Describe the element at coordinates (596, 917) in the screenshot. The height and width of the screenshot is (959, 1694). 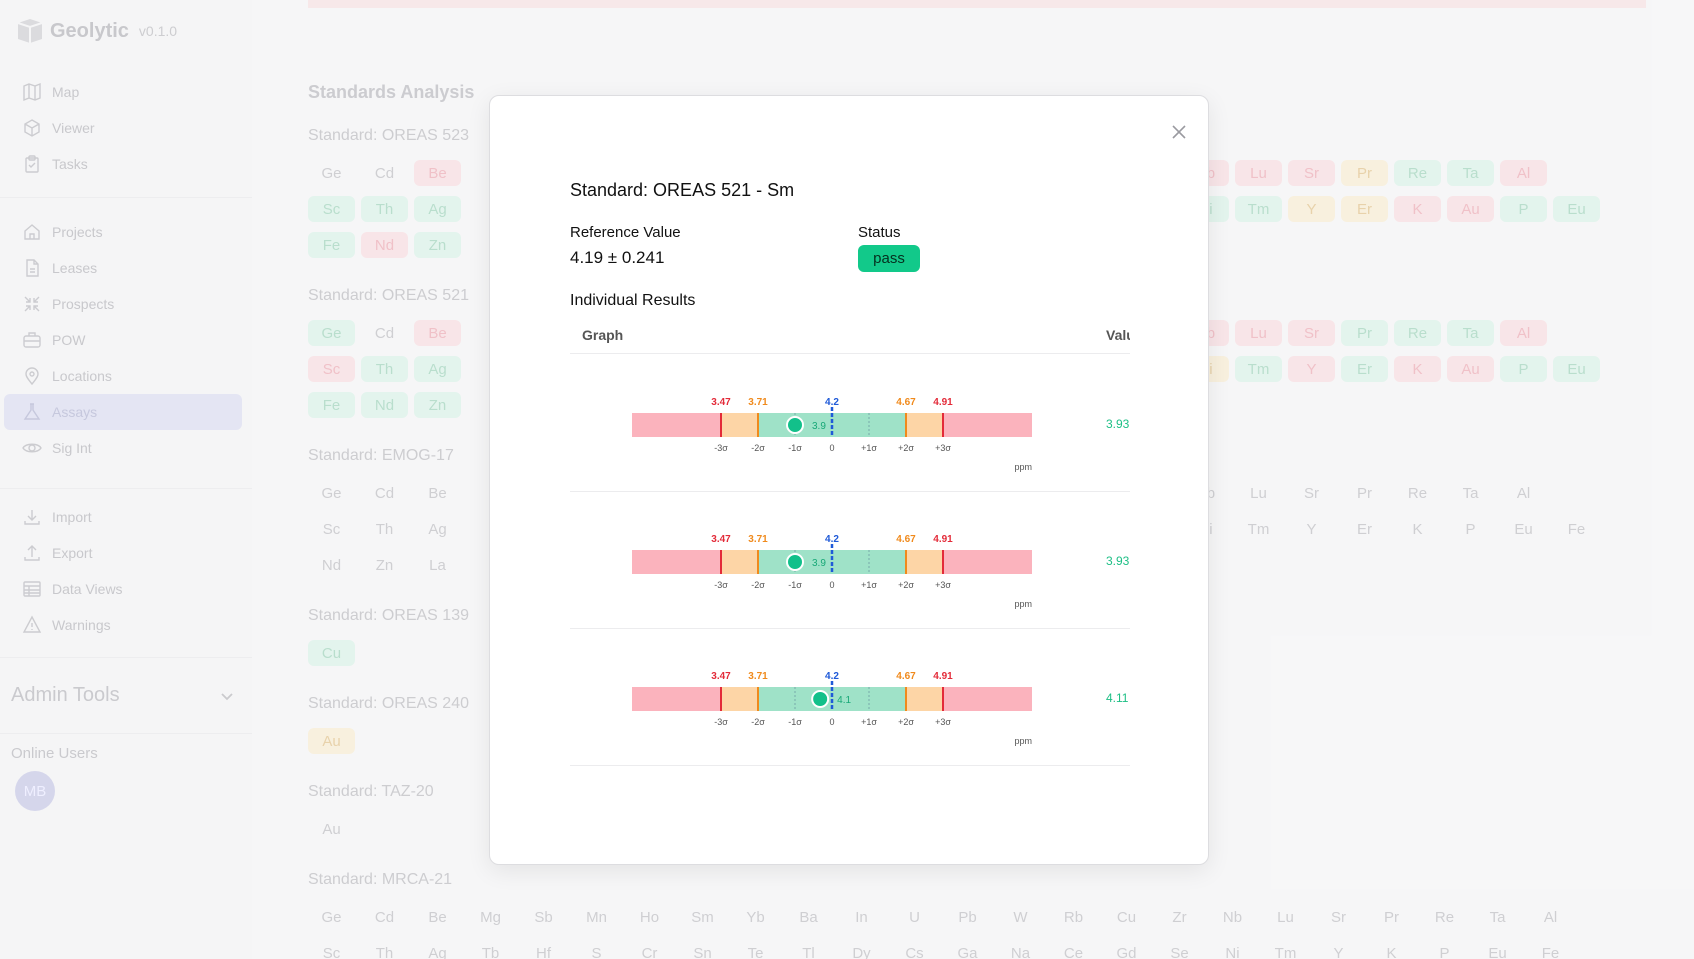
I see `element-chip: Mn` at that location.